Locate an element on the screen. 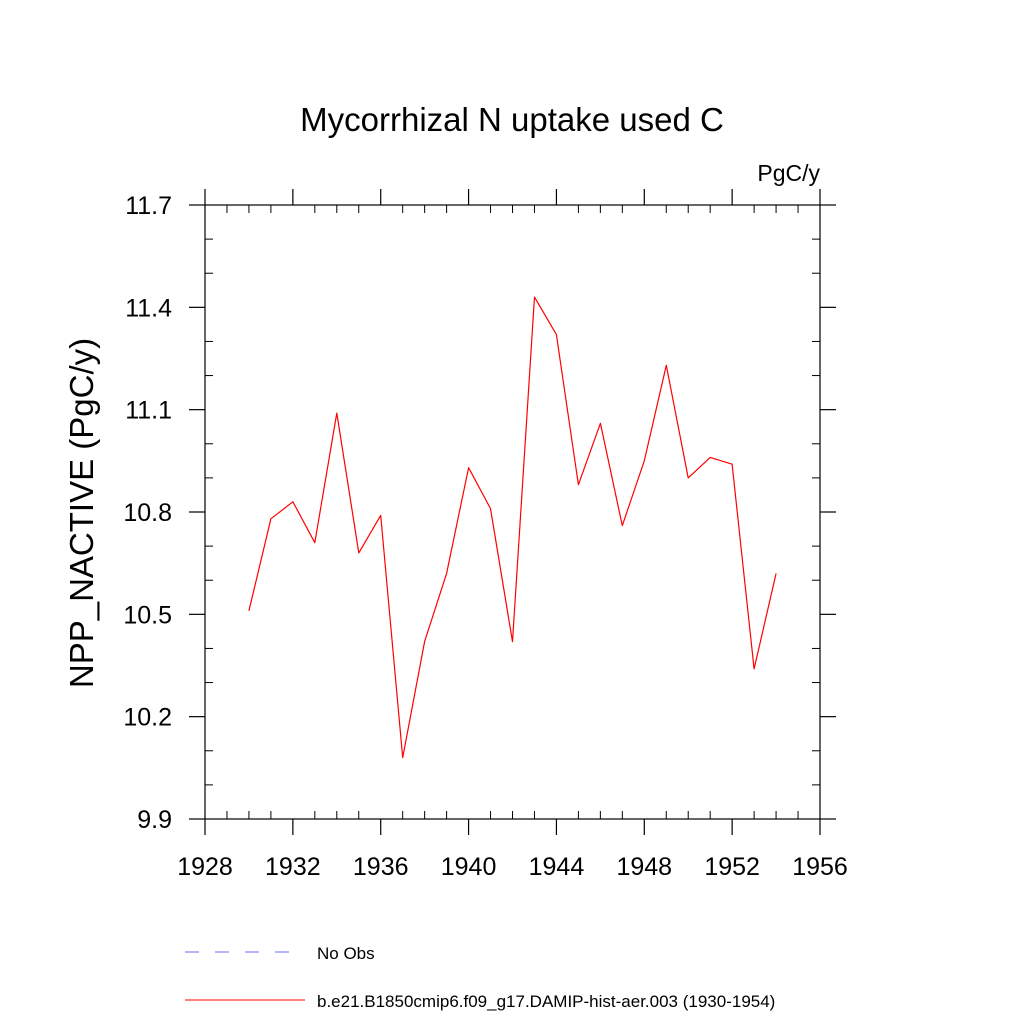 The height and width of the screenshot is (1029, 1024). legend-label: No Obs is located at coordinates (346, 953).